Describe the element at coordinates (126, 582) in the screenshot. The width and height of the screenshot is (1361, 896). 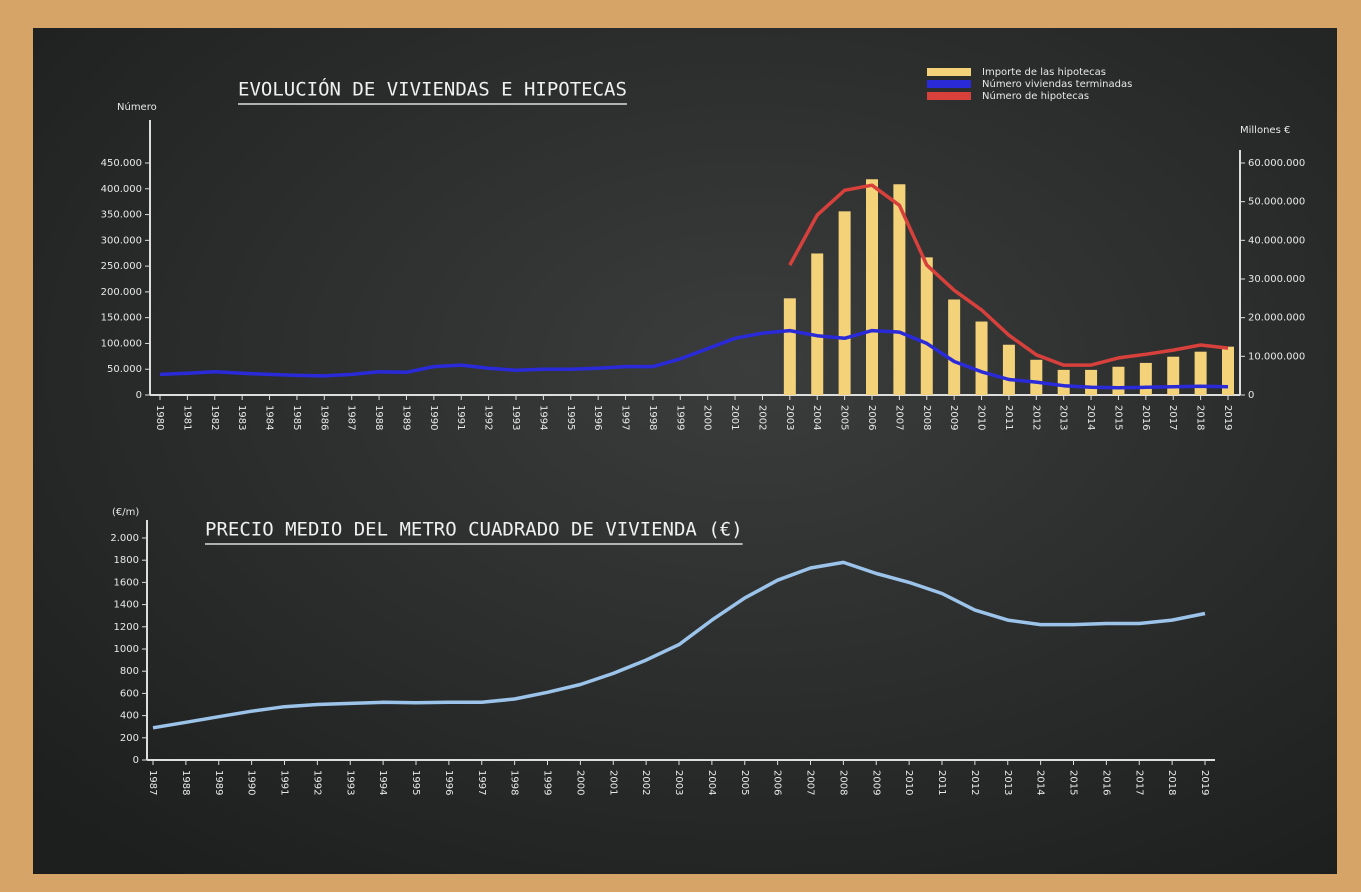
I see `y-tick-label: 1600` at that location.